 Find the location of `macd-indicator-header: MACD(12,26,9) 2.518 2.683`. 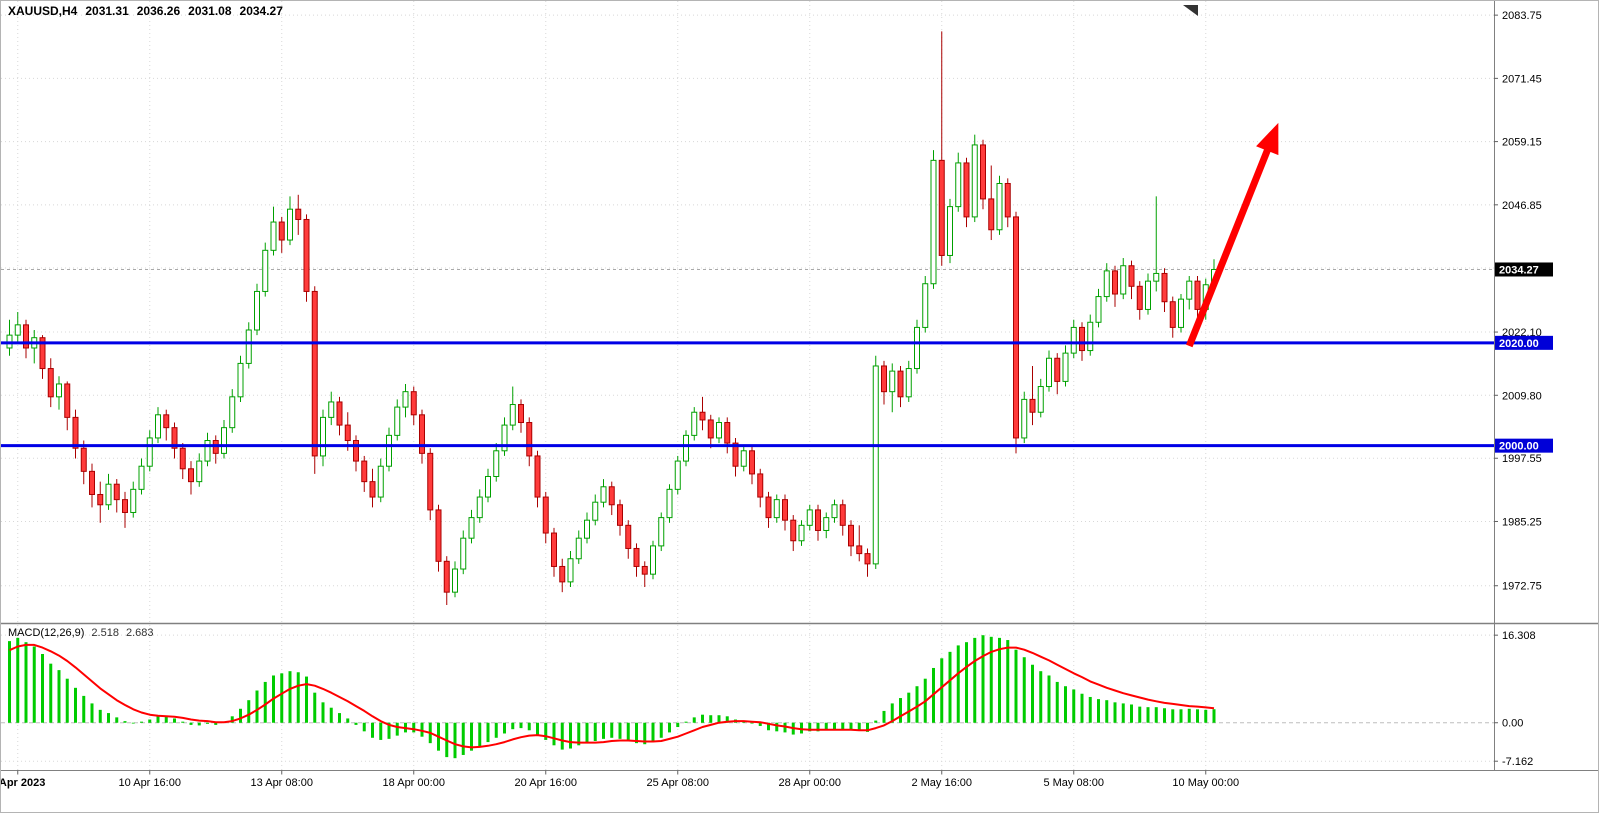

macd-indicator-header: MACD(12,26,9) 2.518 2.683 is located at coordinates (80, 633).